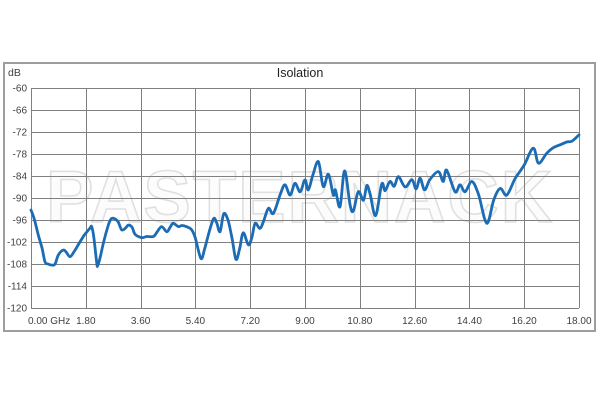  What do you see at coordinates (20, 177) in the screenshot?
I see `svg-text: -84` at bounding box center [20, 177].